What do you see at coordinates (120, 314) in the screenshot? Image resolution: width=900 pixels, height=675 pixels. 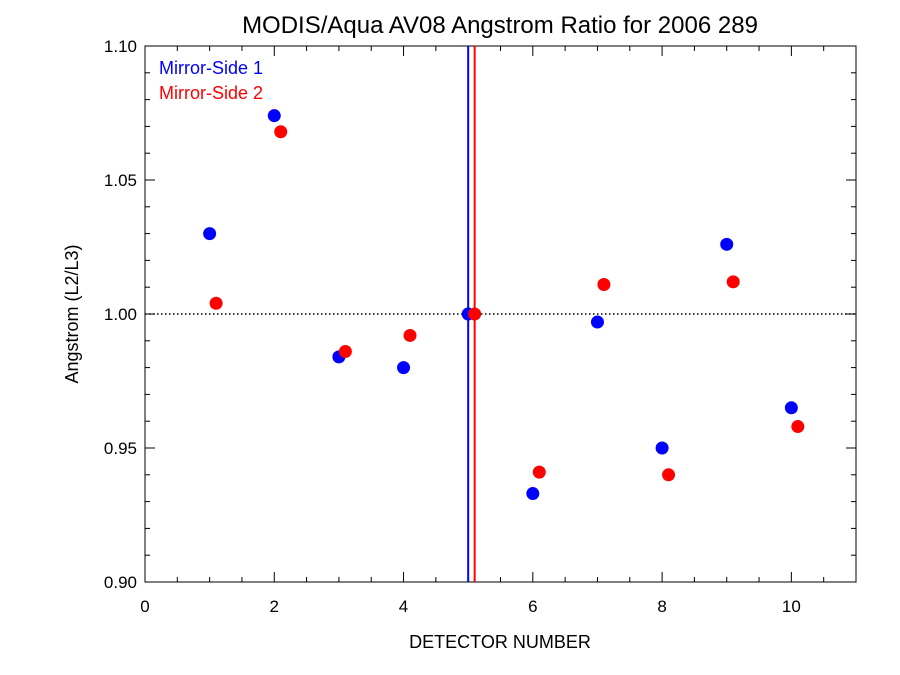 I see `y-tick-label: 1.00` at bounding box center [120, 314].